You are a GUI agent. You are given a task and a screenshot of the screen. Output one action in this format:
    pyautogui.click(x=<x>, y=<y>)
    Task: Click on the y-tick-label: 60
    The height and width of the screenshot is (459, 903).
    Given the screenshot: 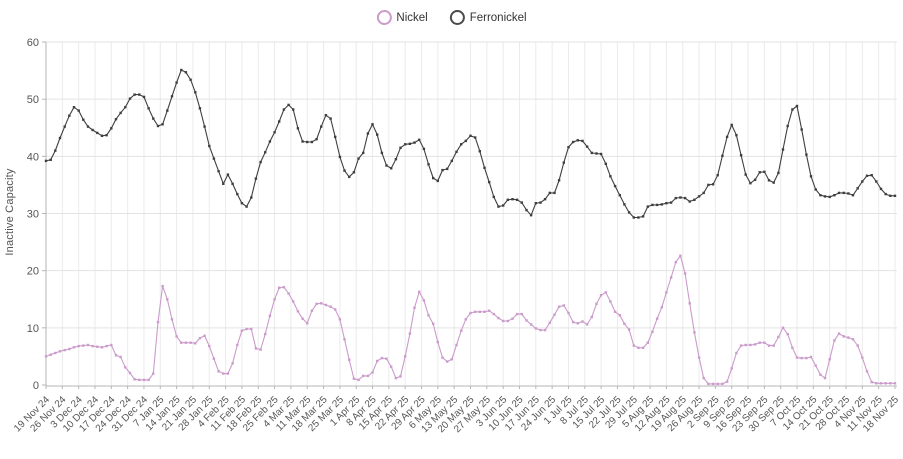 What is the action you would take?
    pyautogui.click(x=33, y=43)
    